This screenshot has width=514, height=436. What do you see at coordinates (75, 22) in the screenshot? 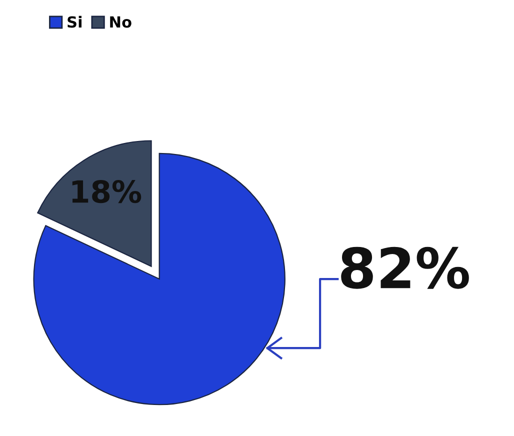
I see `legend-label: Si` at bounding box center [75, 22].